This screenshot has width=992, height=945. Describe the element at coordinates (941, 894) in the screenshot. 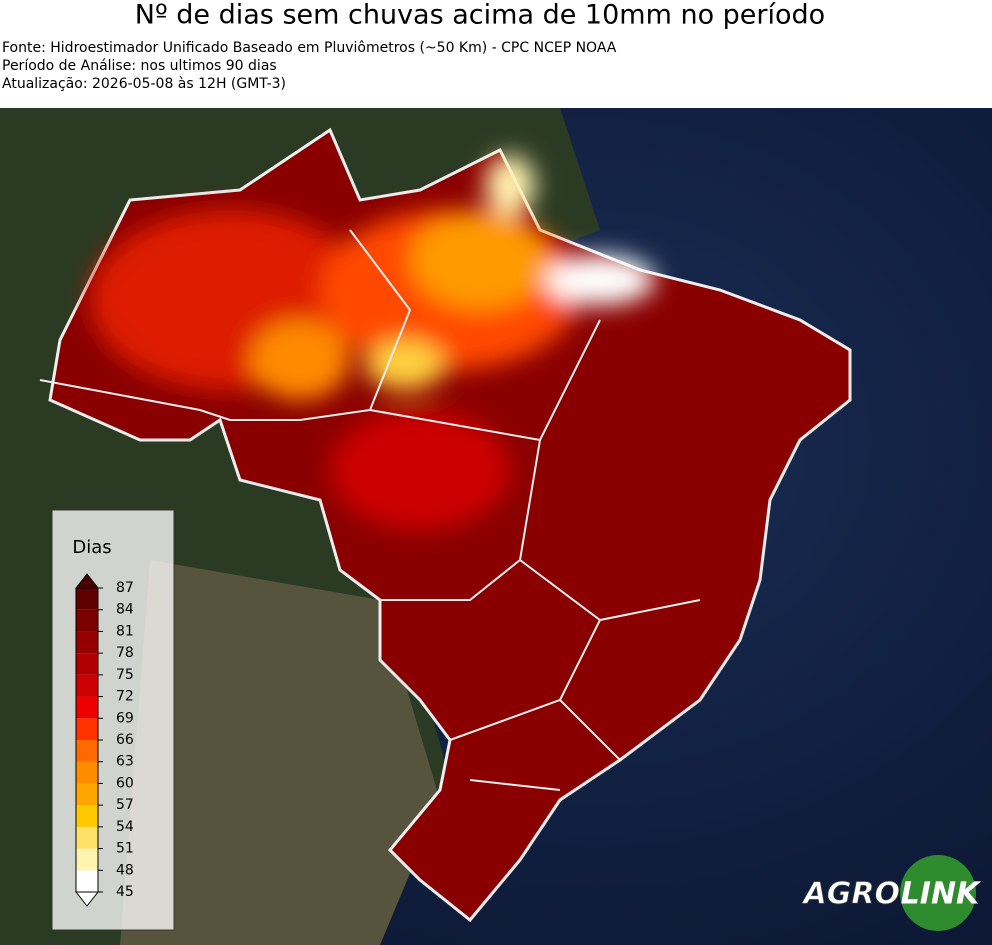

I see `logo-right: LINK` at that location.